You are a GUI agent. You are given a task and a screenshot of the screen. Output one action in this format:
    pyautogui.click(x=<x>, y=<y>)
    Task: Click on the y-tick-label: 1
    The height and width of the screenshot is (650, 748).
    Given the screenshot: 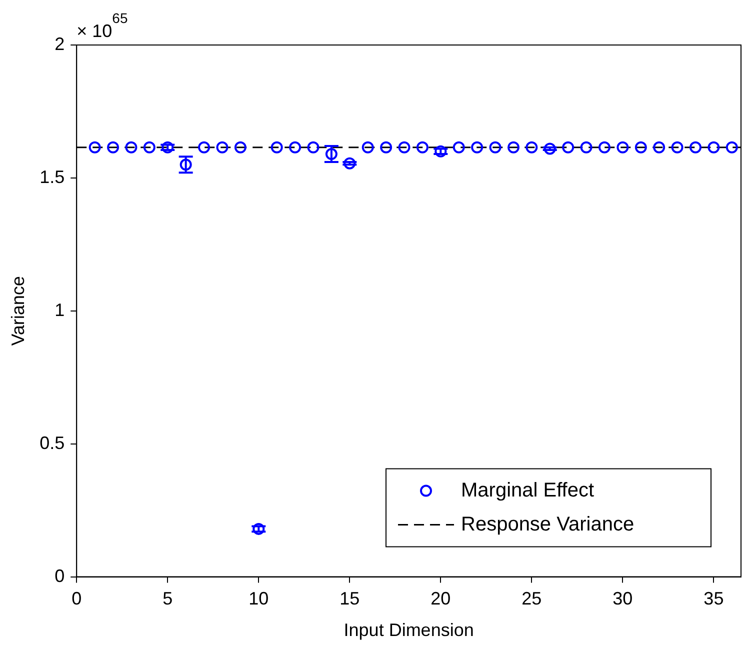 What is the action you would take?
    pyautogui.click(x=59, y=310)
    